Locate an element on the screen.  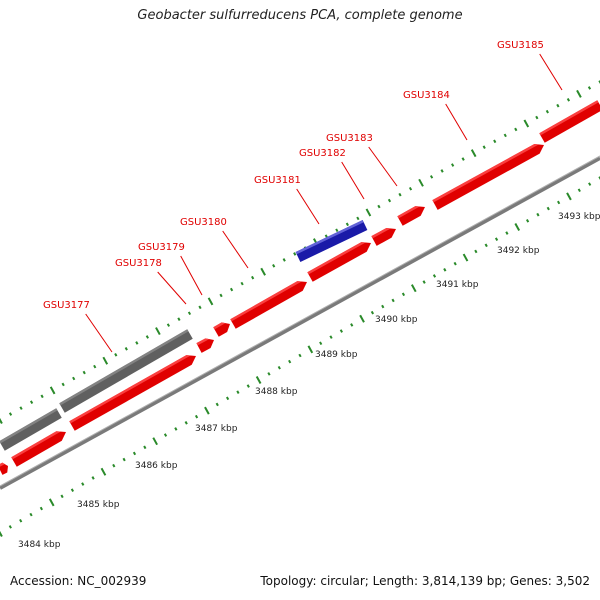
gene-arrow-rev-2-body is located at coordinates (126, 371).